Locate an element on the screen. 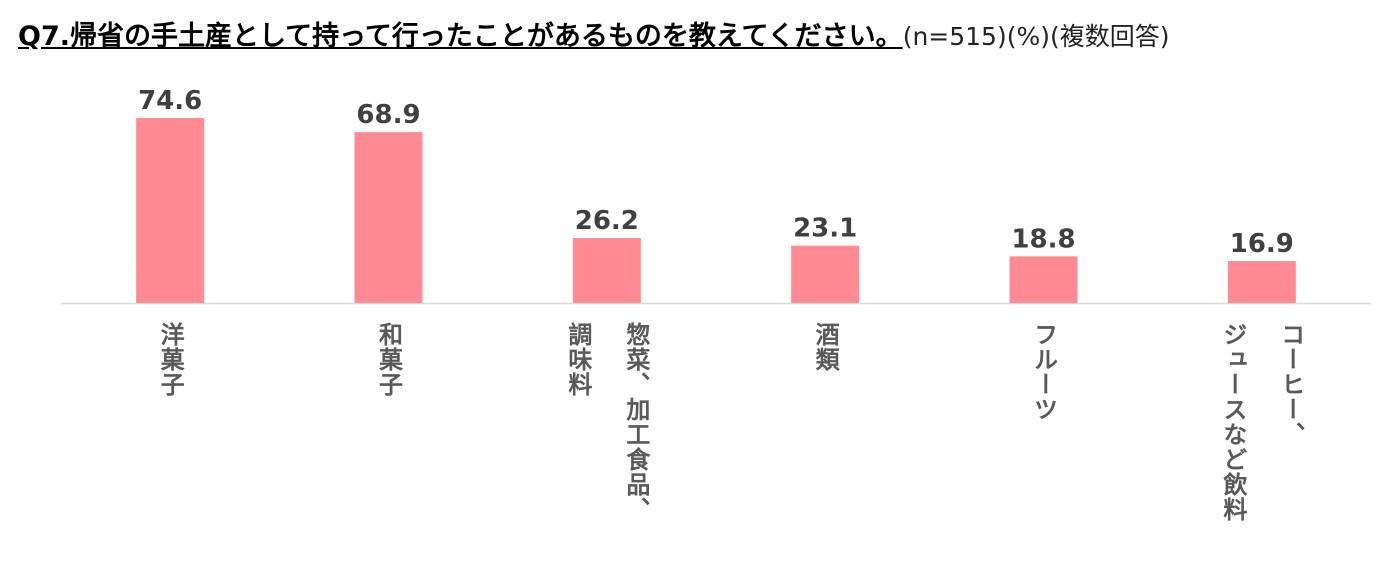 The image size is (1400, 563). value-label: 74.6 is located at coordinates (170, 101).